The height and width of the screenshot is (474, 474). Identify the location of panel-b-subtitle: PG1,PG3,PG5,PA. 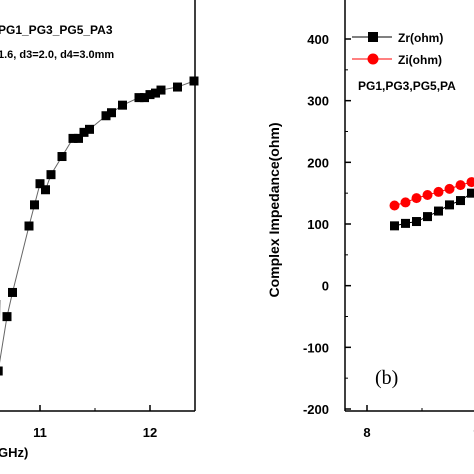
(407, 86).